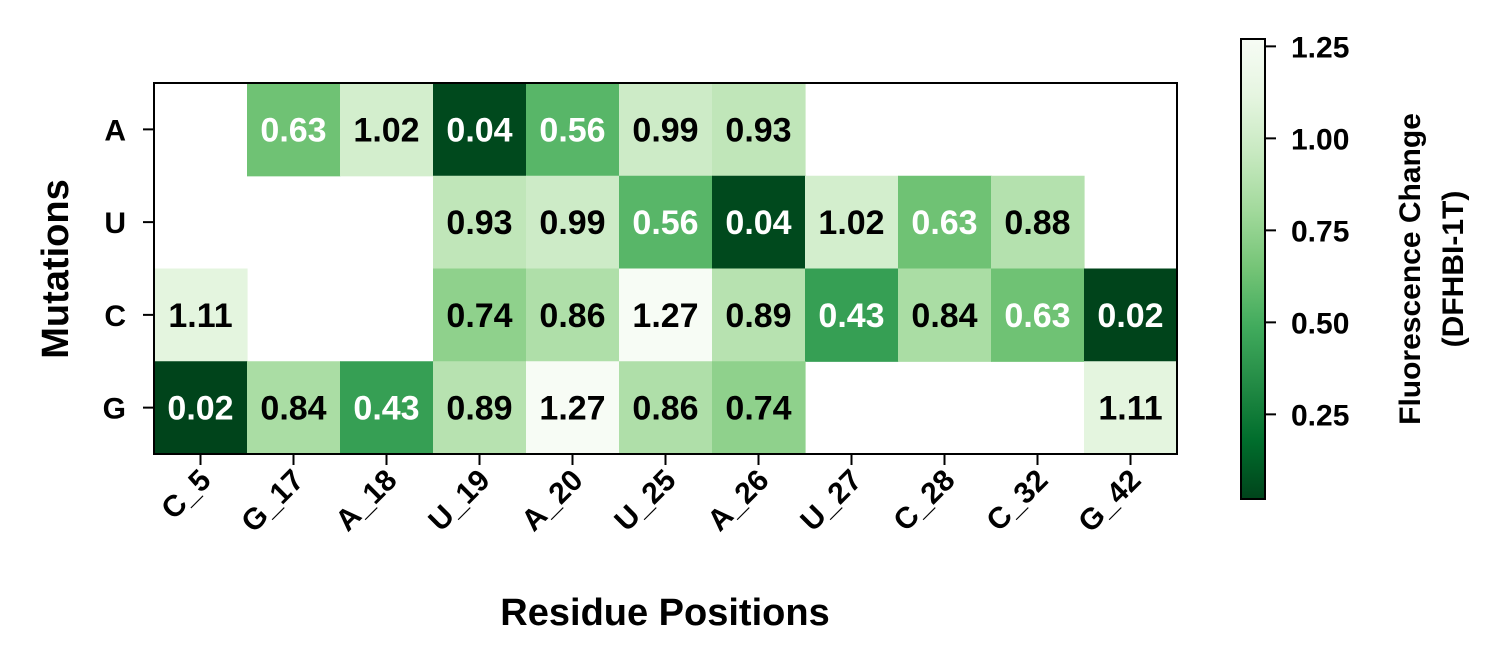  Describe the element at coordinates (1432, 269) in the screenshot. I see `colorbar-title: Fluorescence Change (DFHBI-1T)` at that location.